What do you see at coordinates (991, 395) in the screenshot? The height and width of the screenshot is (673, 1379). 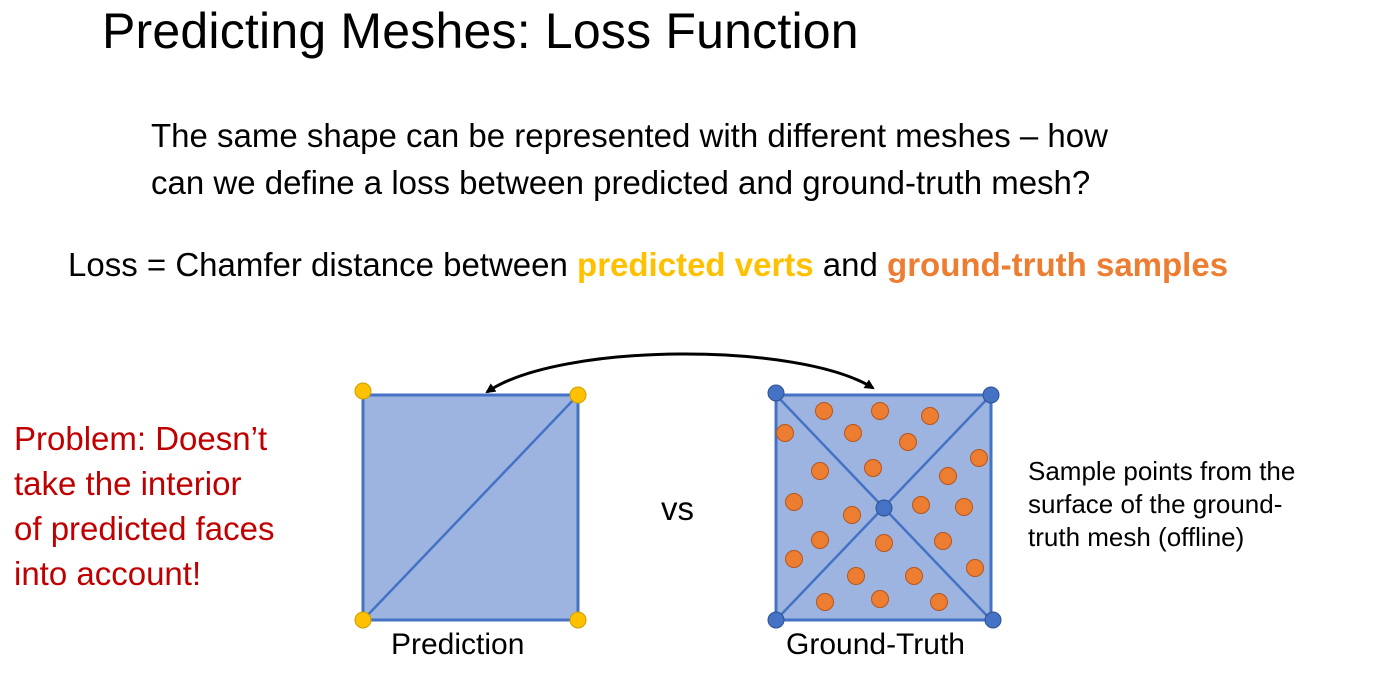 I see `ground-truth-vertex-top-right` at bounding box center [991, 395].